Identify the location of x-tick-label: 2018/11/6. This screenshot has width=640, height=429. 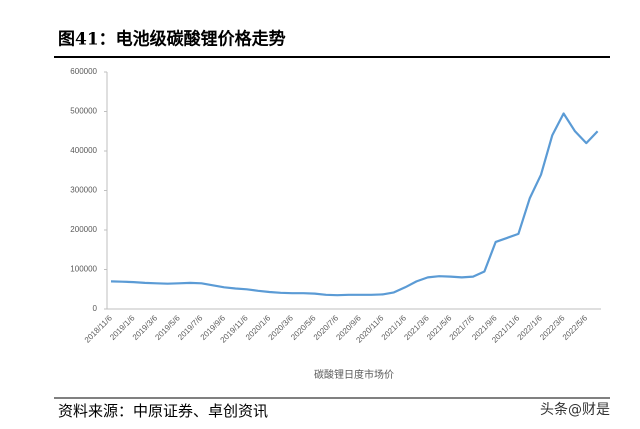
(98, 328).